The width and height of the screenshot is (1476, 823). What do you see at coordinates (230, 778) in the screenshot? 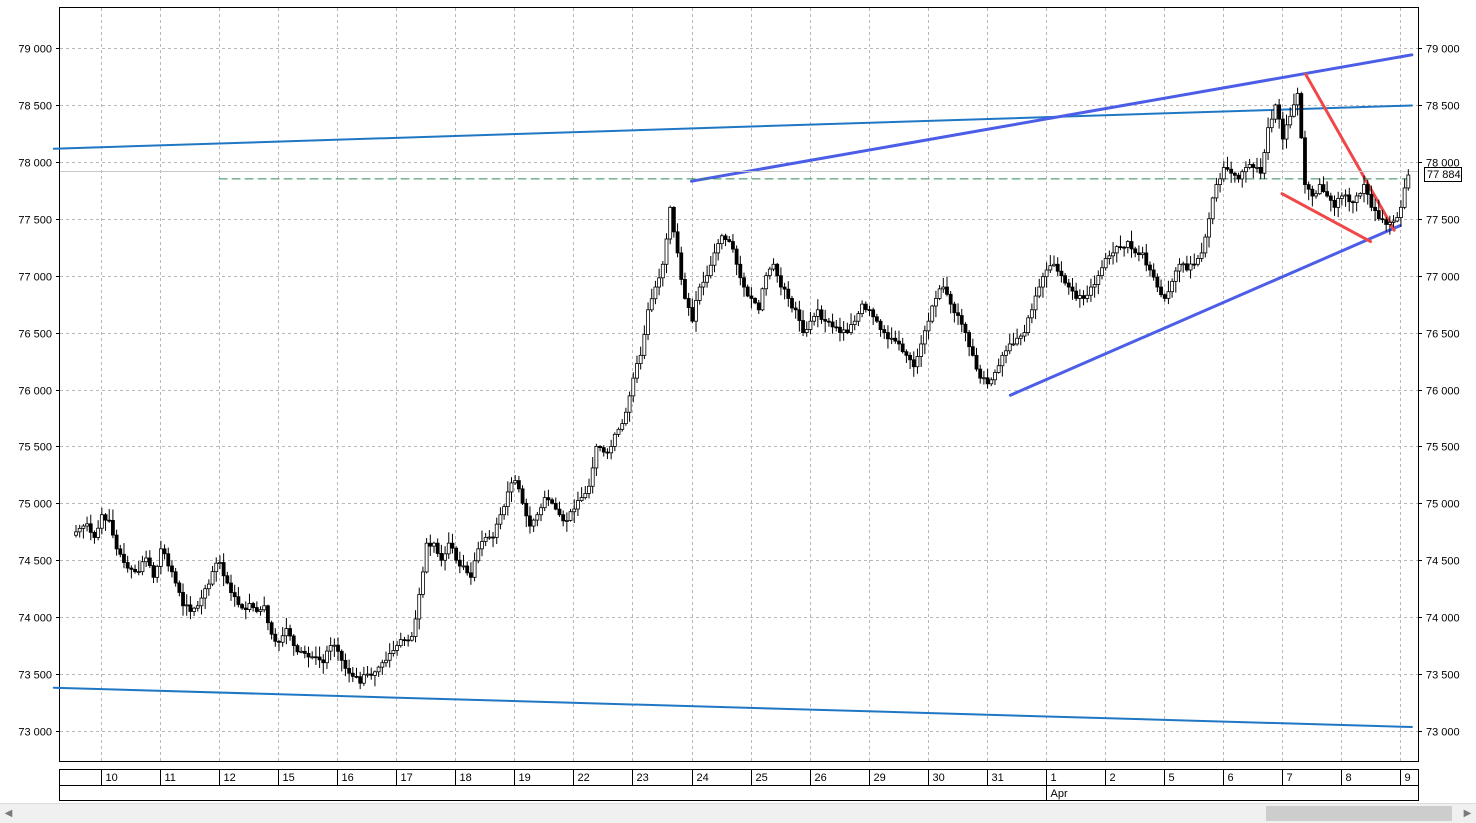
I see `date-tick-label: 12` at bounding box center [230, 778].